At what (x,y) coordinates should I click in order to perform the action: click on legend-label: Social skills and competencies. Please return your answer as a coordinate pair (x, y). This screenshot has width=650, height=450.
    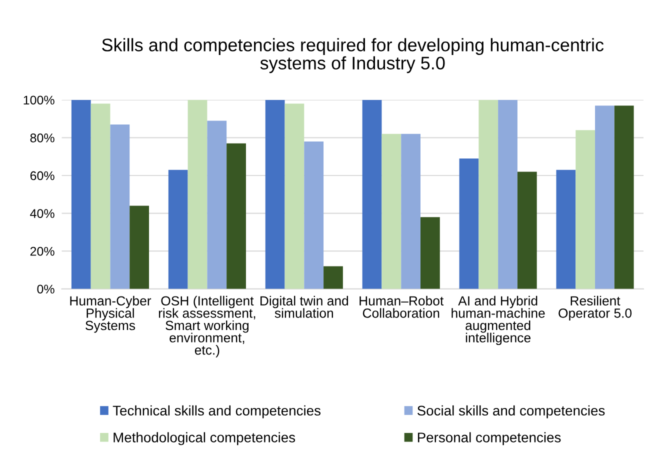
    Looking at the image, I should click on (511, 411).